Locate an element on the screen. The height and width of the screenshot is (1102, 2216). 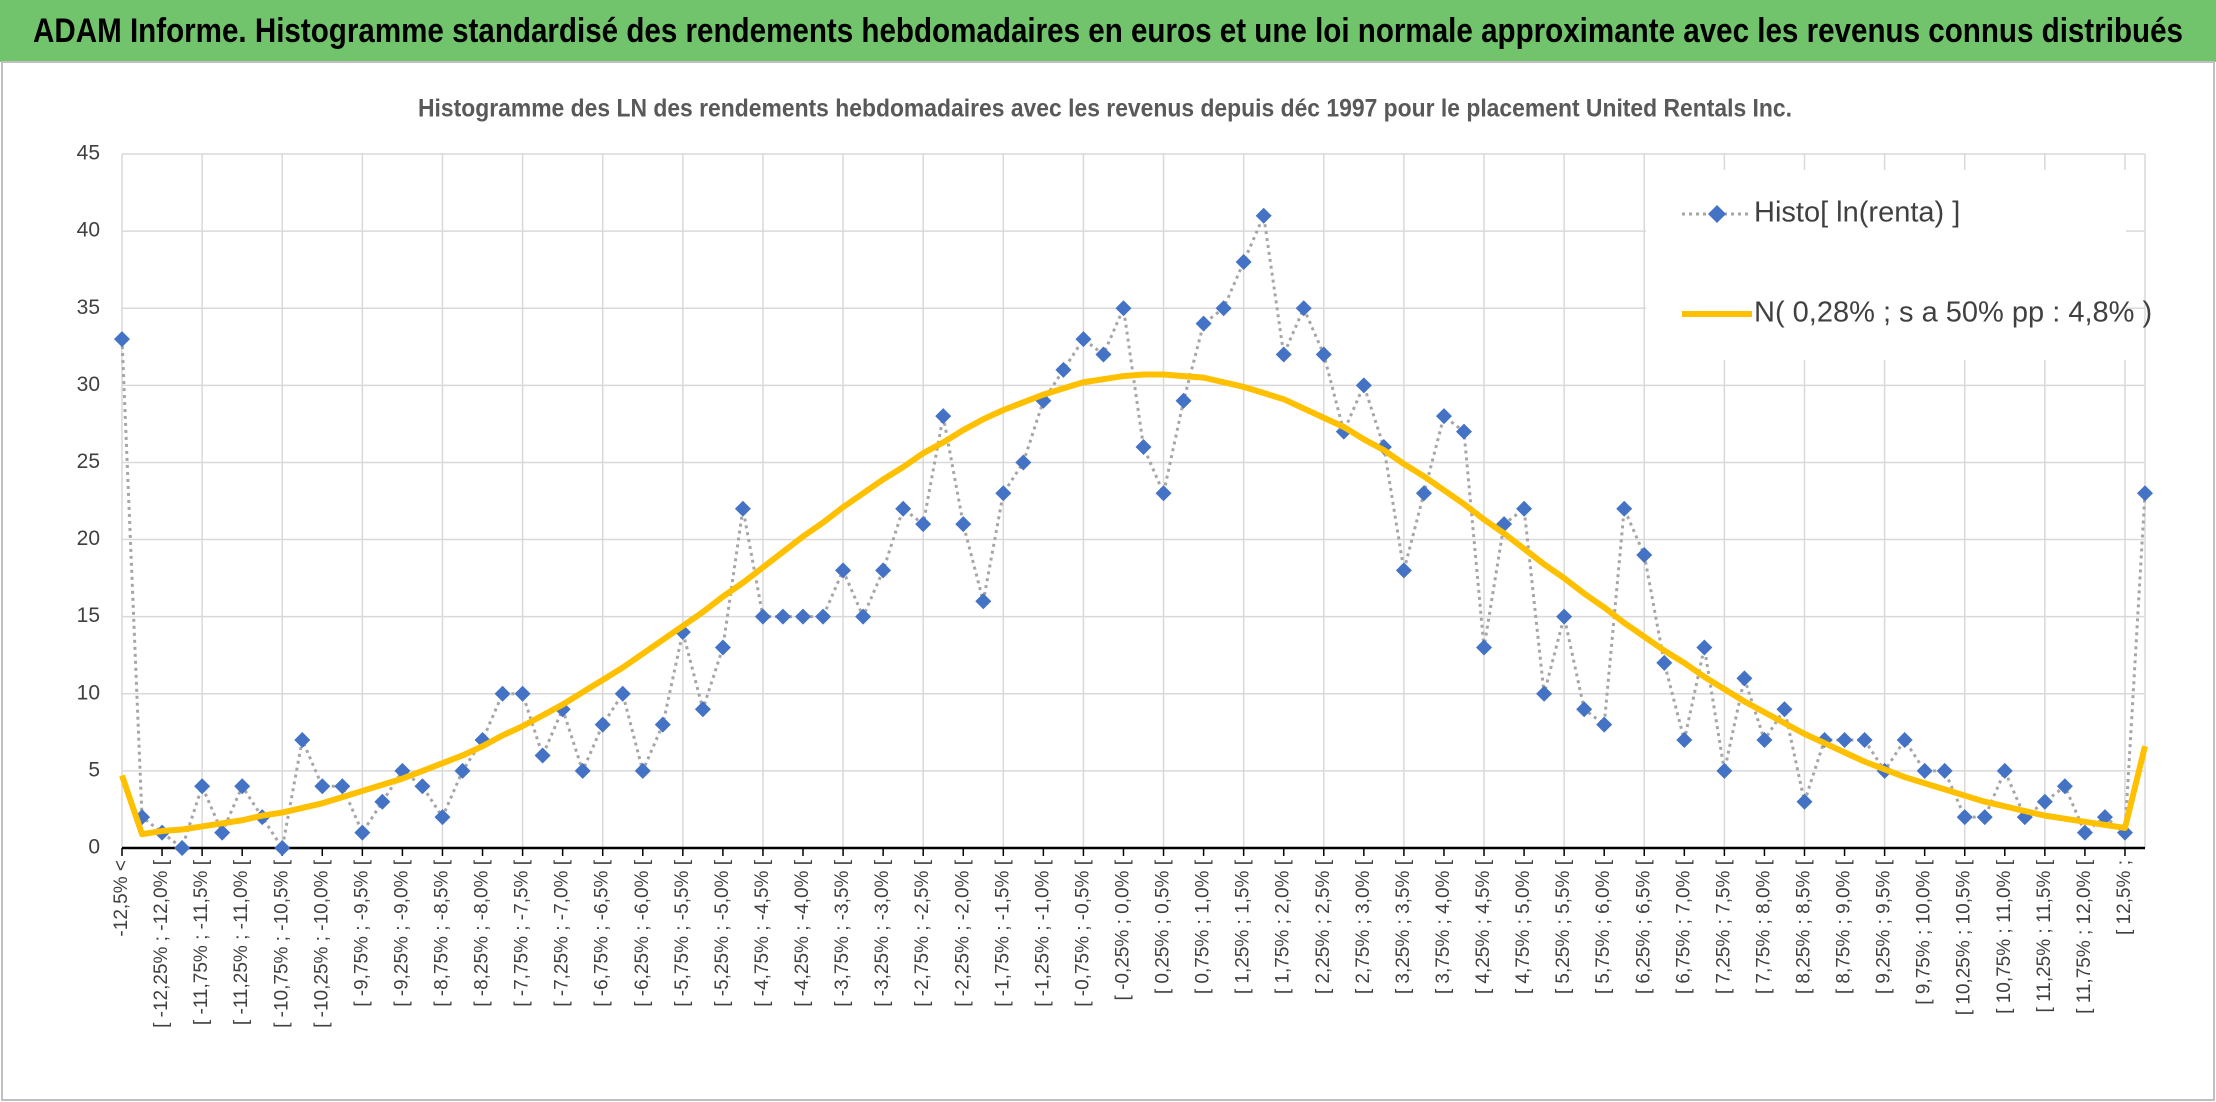
x-tick-label: [ -8,25% ; -8,0% [ is located at coordinates (482, 933).